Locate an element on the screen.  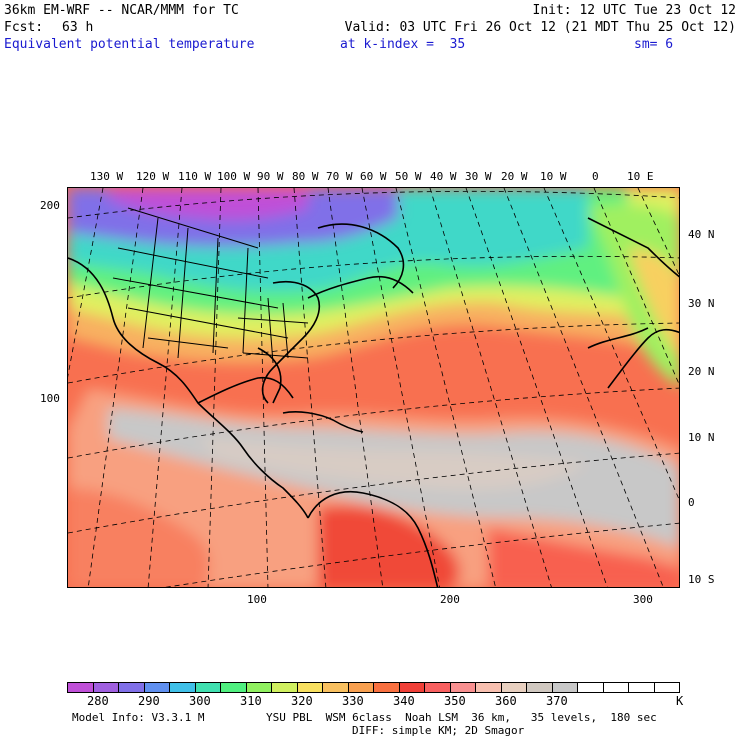
lon-label: 30 W is located at coordinates (478, 176).